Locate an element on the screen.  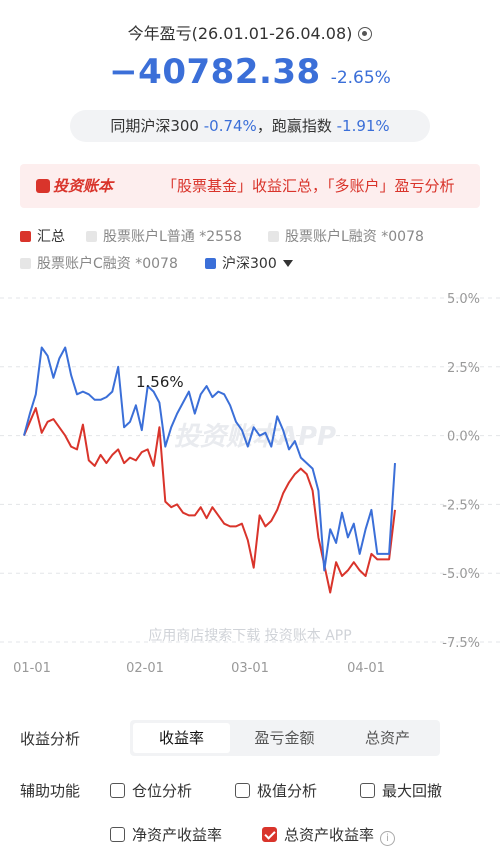
pnl-summary: −40782.38 -2.65% is located at coordinates (250, 72).